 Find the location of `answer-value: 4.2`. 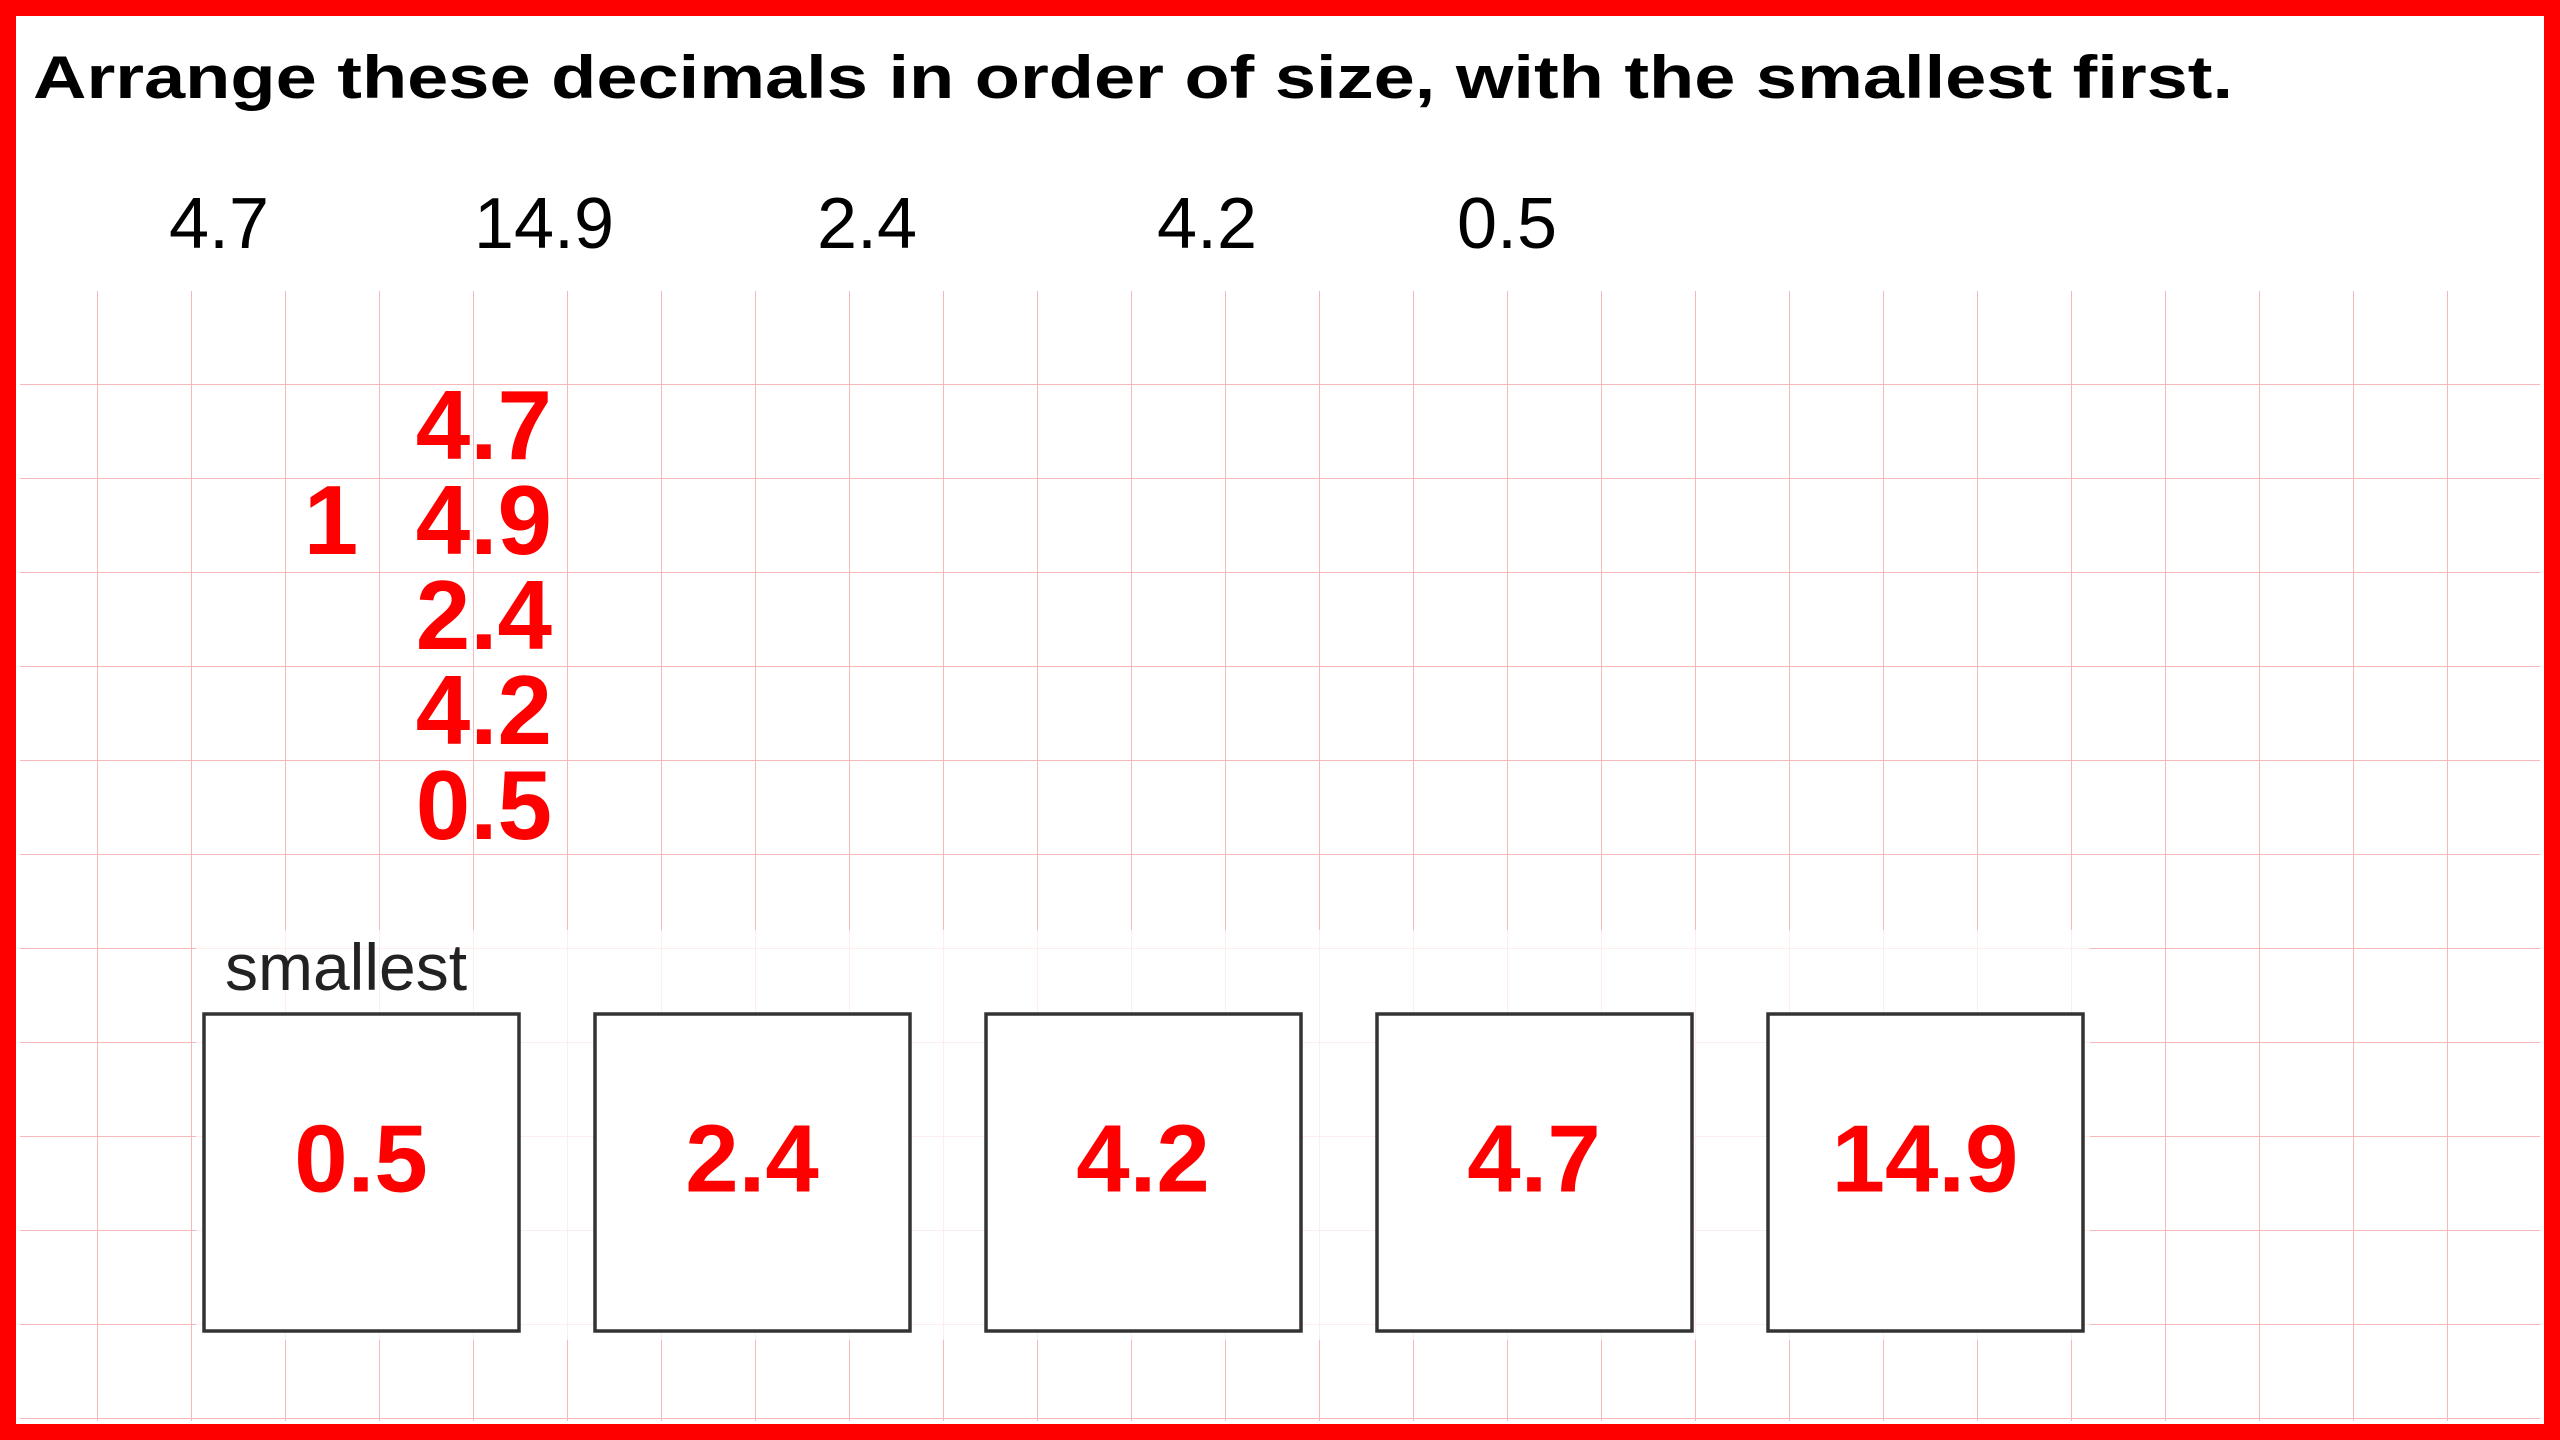

answer-value: 4.2 is located at coordinates (1142, 1158).